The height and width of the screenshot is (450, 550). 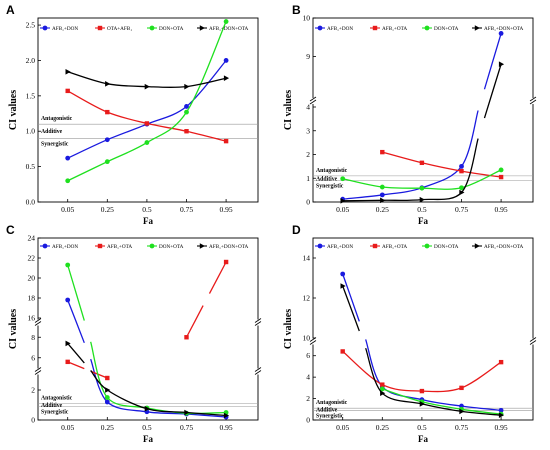 What do you see at coordinates (31, 60) in the screenshot?
I see `y-tick-label: 2.0` at bounding box center [31, 60].